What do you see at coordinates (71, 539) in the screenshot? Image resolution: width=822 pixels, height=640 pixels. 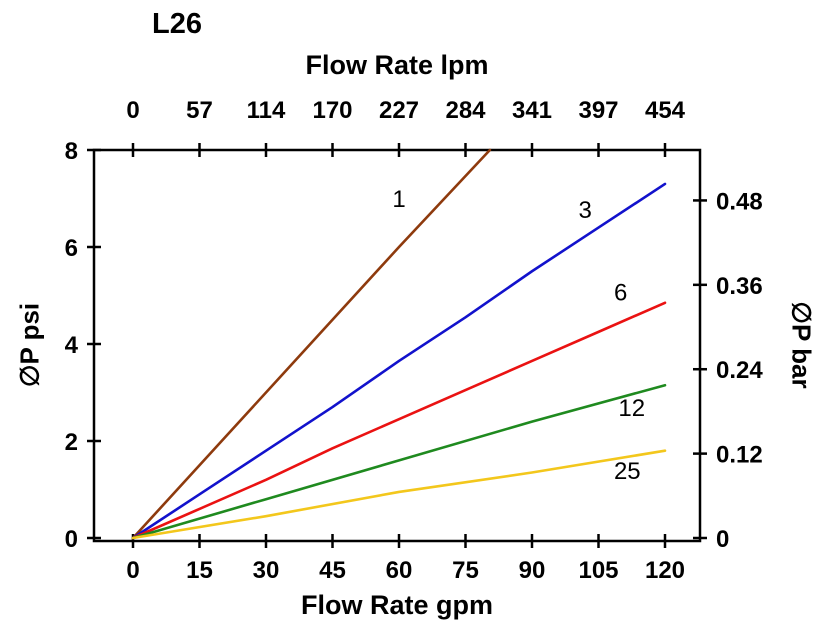 I see `y-axis-tick-label: 0` at bounding box center [71, 539].